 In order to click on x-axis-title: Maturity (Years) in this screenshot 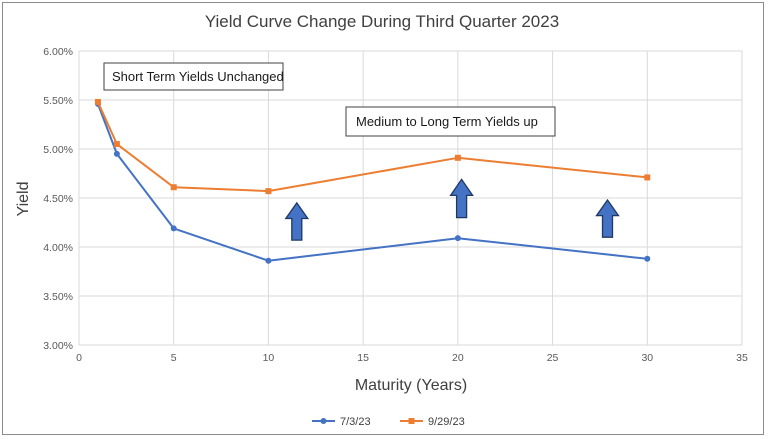, I will do `click(411, 385)`.